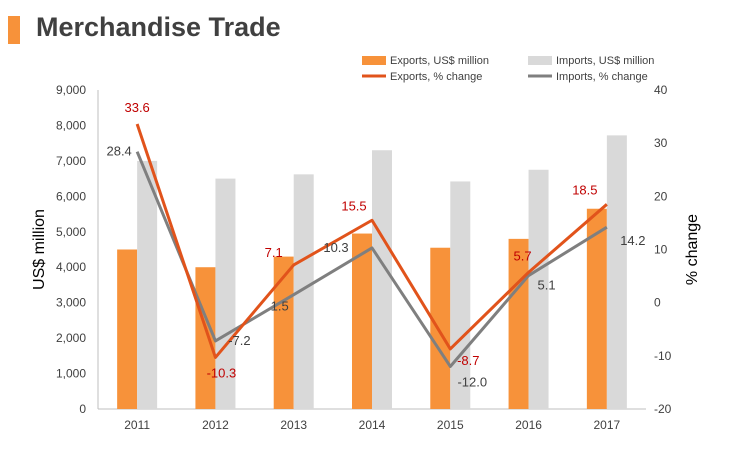  What do you see at coordinates (71, 374) in the screenshot?
I see `left-axis-tick-label: 1,000` at bounding box center [71, 374].